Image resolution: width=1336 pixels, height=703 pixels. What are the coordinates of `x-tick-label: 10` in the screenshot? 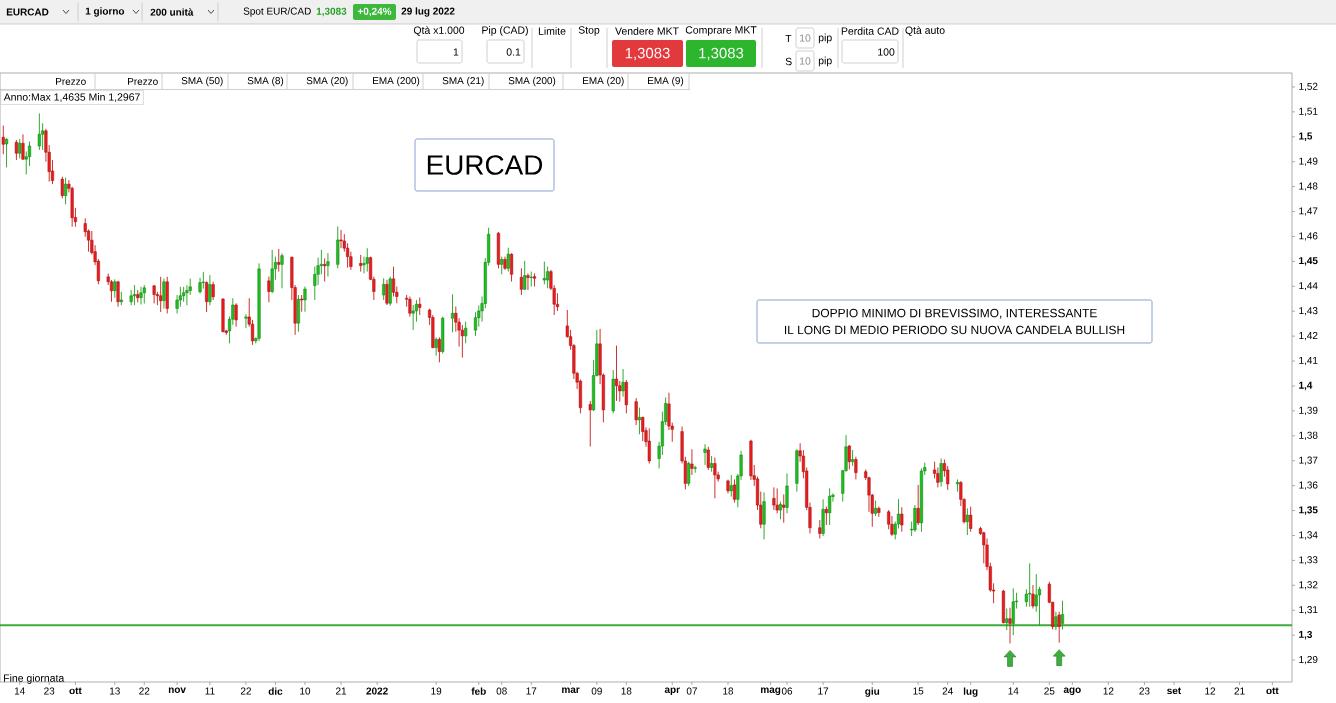 It's located at (305, 691).